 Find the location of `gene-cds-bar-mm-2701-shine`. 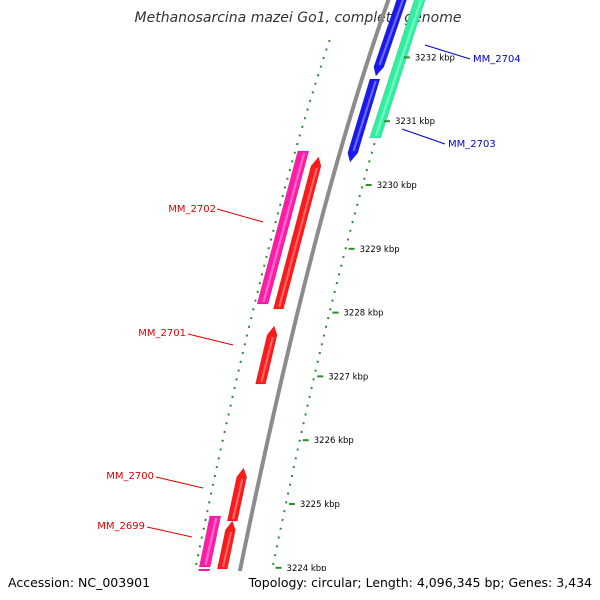

gene-cds-bar-mm-2701-shine is located at coordinates (267, 359).